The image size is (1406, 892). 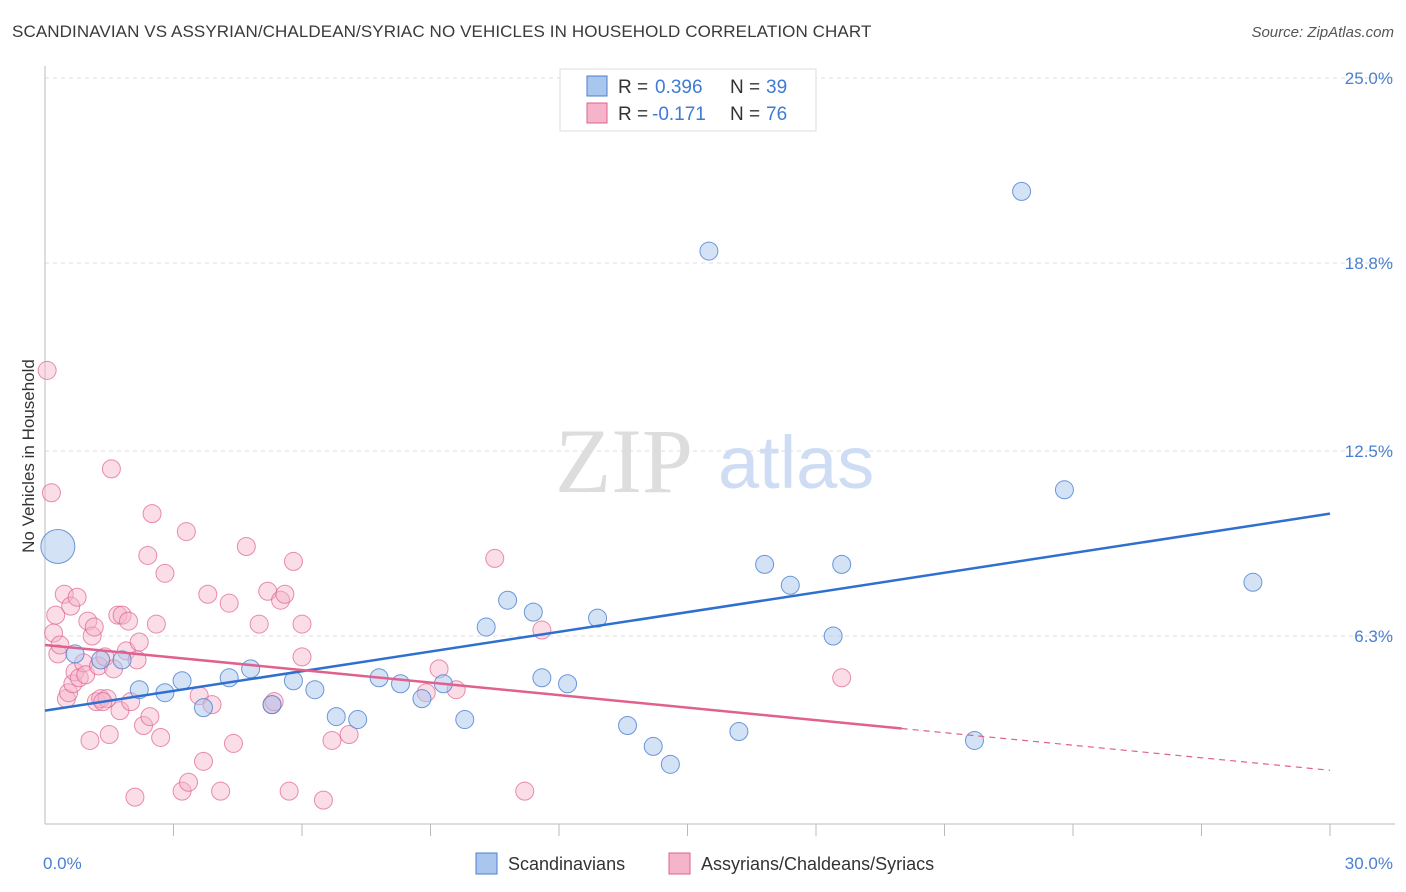 I want to click on y-tick-label: 18.8%, so click(x=1369, y=263).